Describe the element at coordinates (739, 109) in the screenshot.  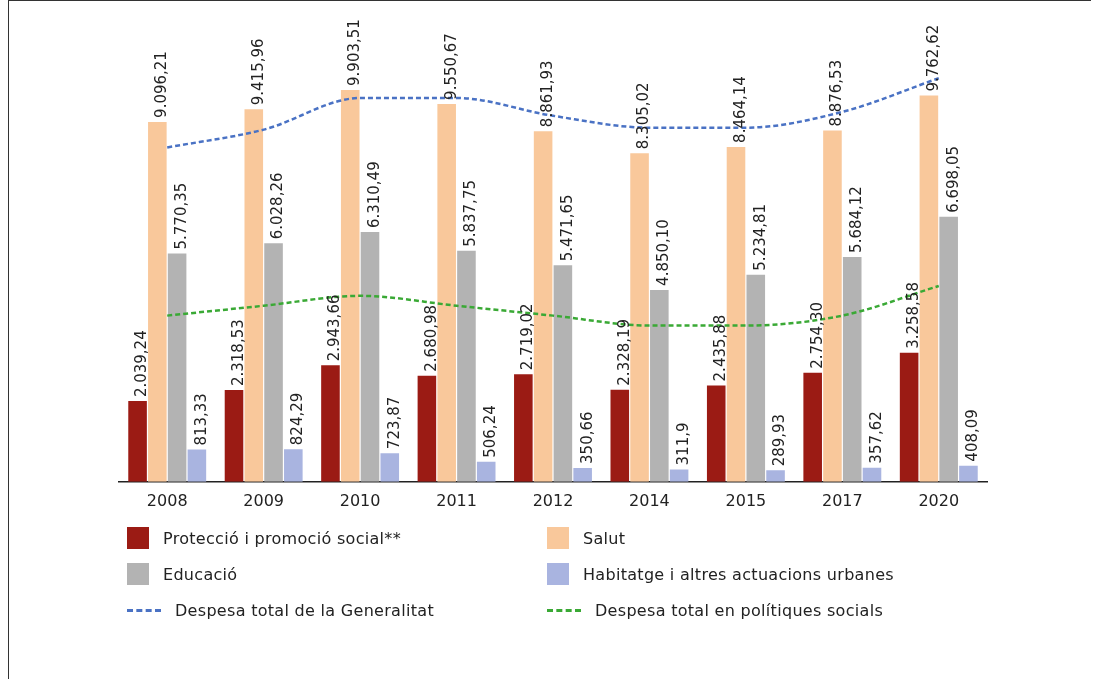
I see `data-label: 8.464,14` at that location.